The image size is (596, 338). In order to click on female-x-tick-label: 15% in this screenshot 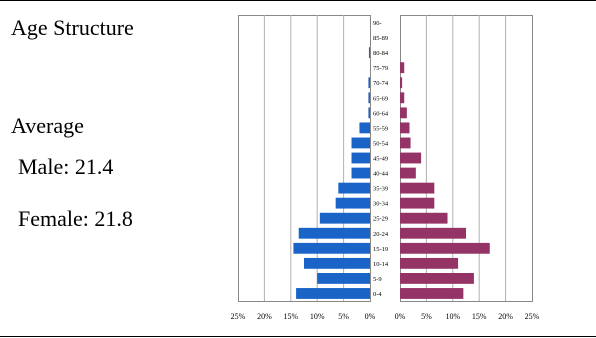, I will do `click(479, 316)`.